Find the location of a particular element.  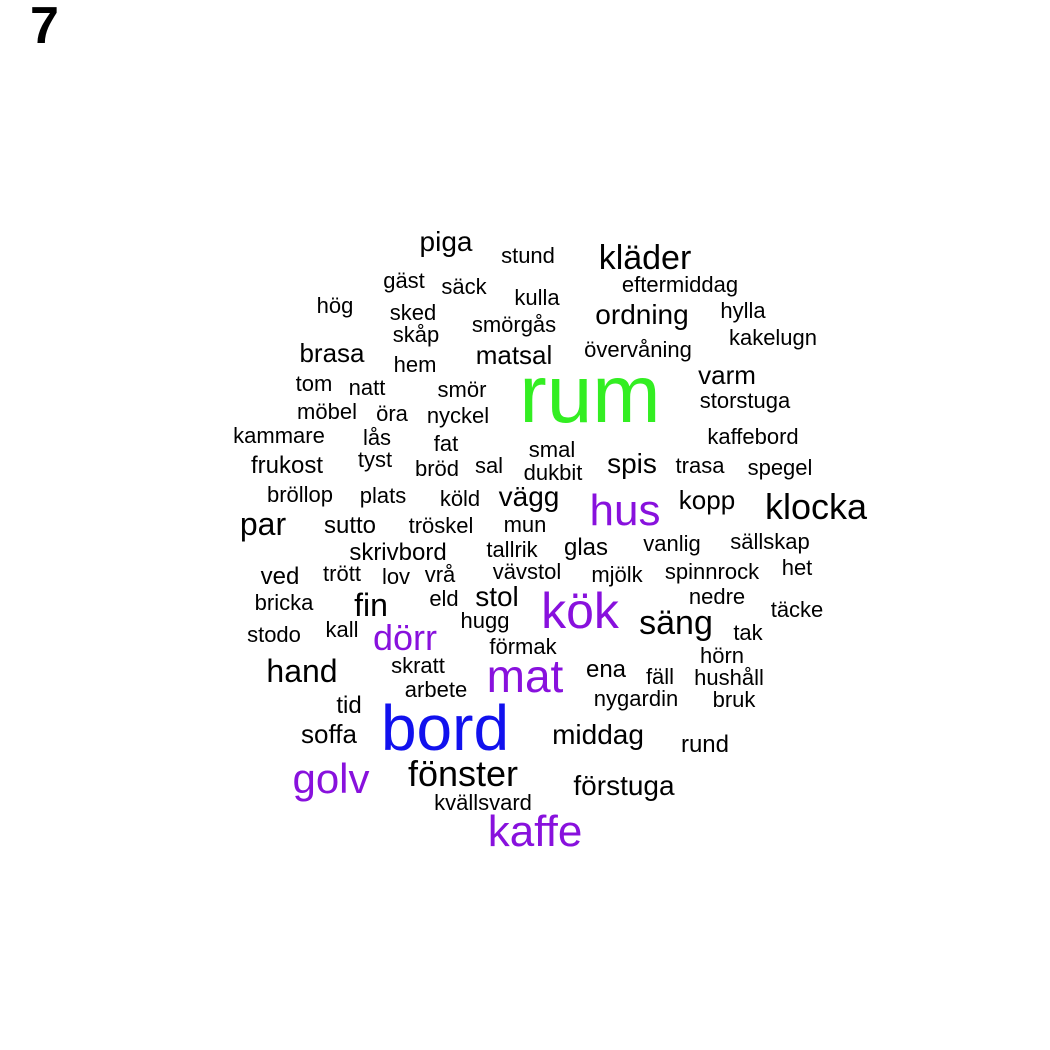

word-5: golv is located at coordinates (330, 778).